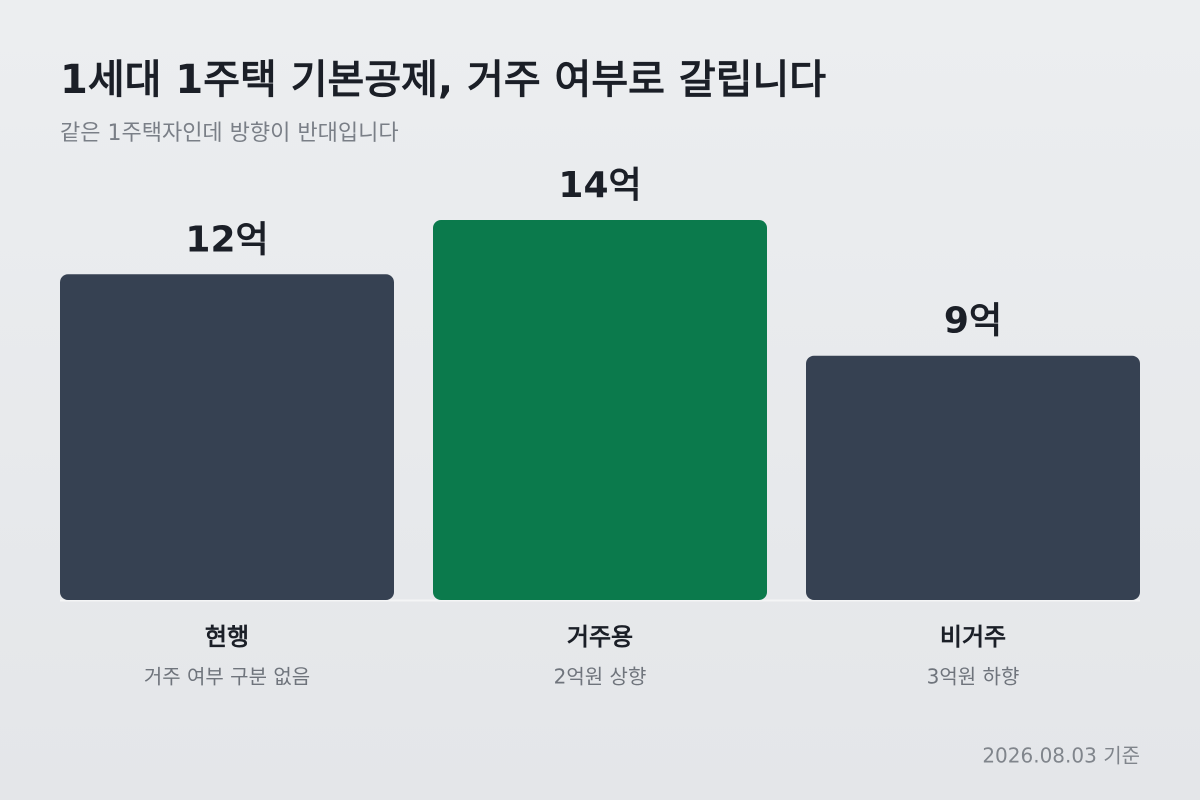 The height and width of the screenshot is (800, 1200). I want to click on footnote: 2026.08.03 기준, so click(1061, 756).